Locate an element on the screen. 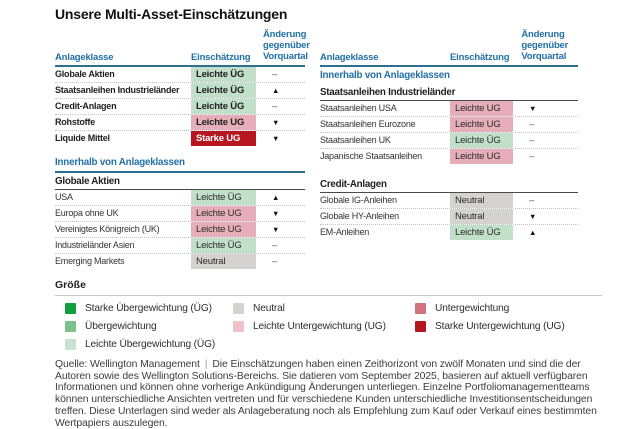 This screenshot has width=640, height=429. legend-item: Neutral is located at coordinates (324, 308).